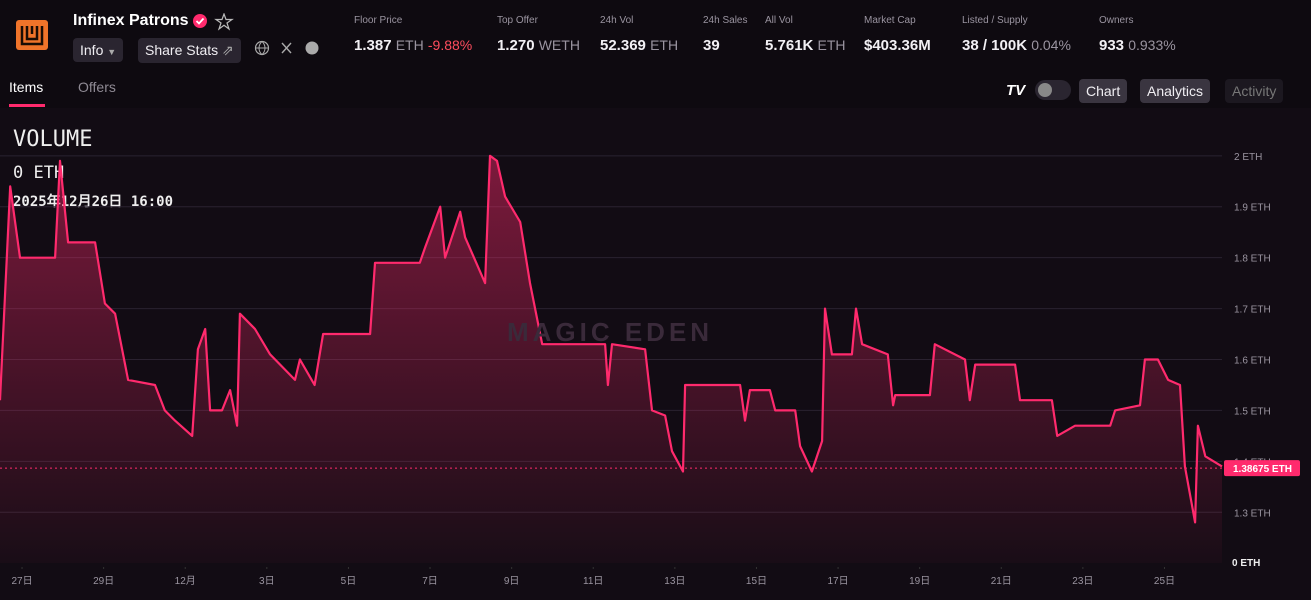  Describe the element at coordinates (1152, 45) in the screenshot. I see `unit: 0.933%` at that location.